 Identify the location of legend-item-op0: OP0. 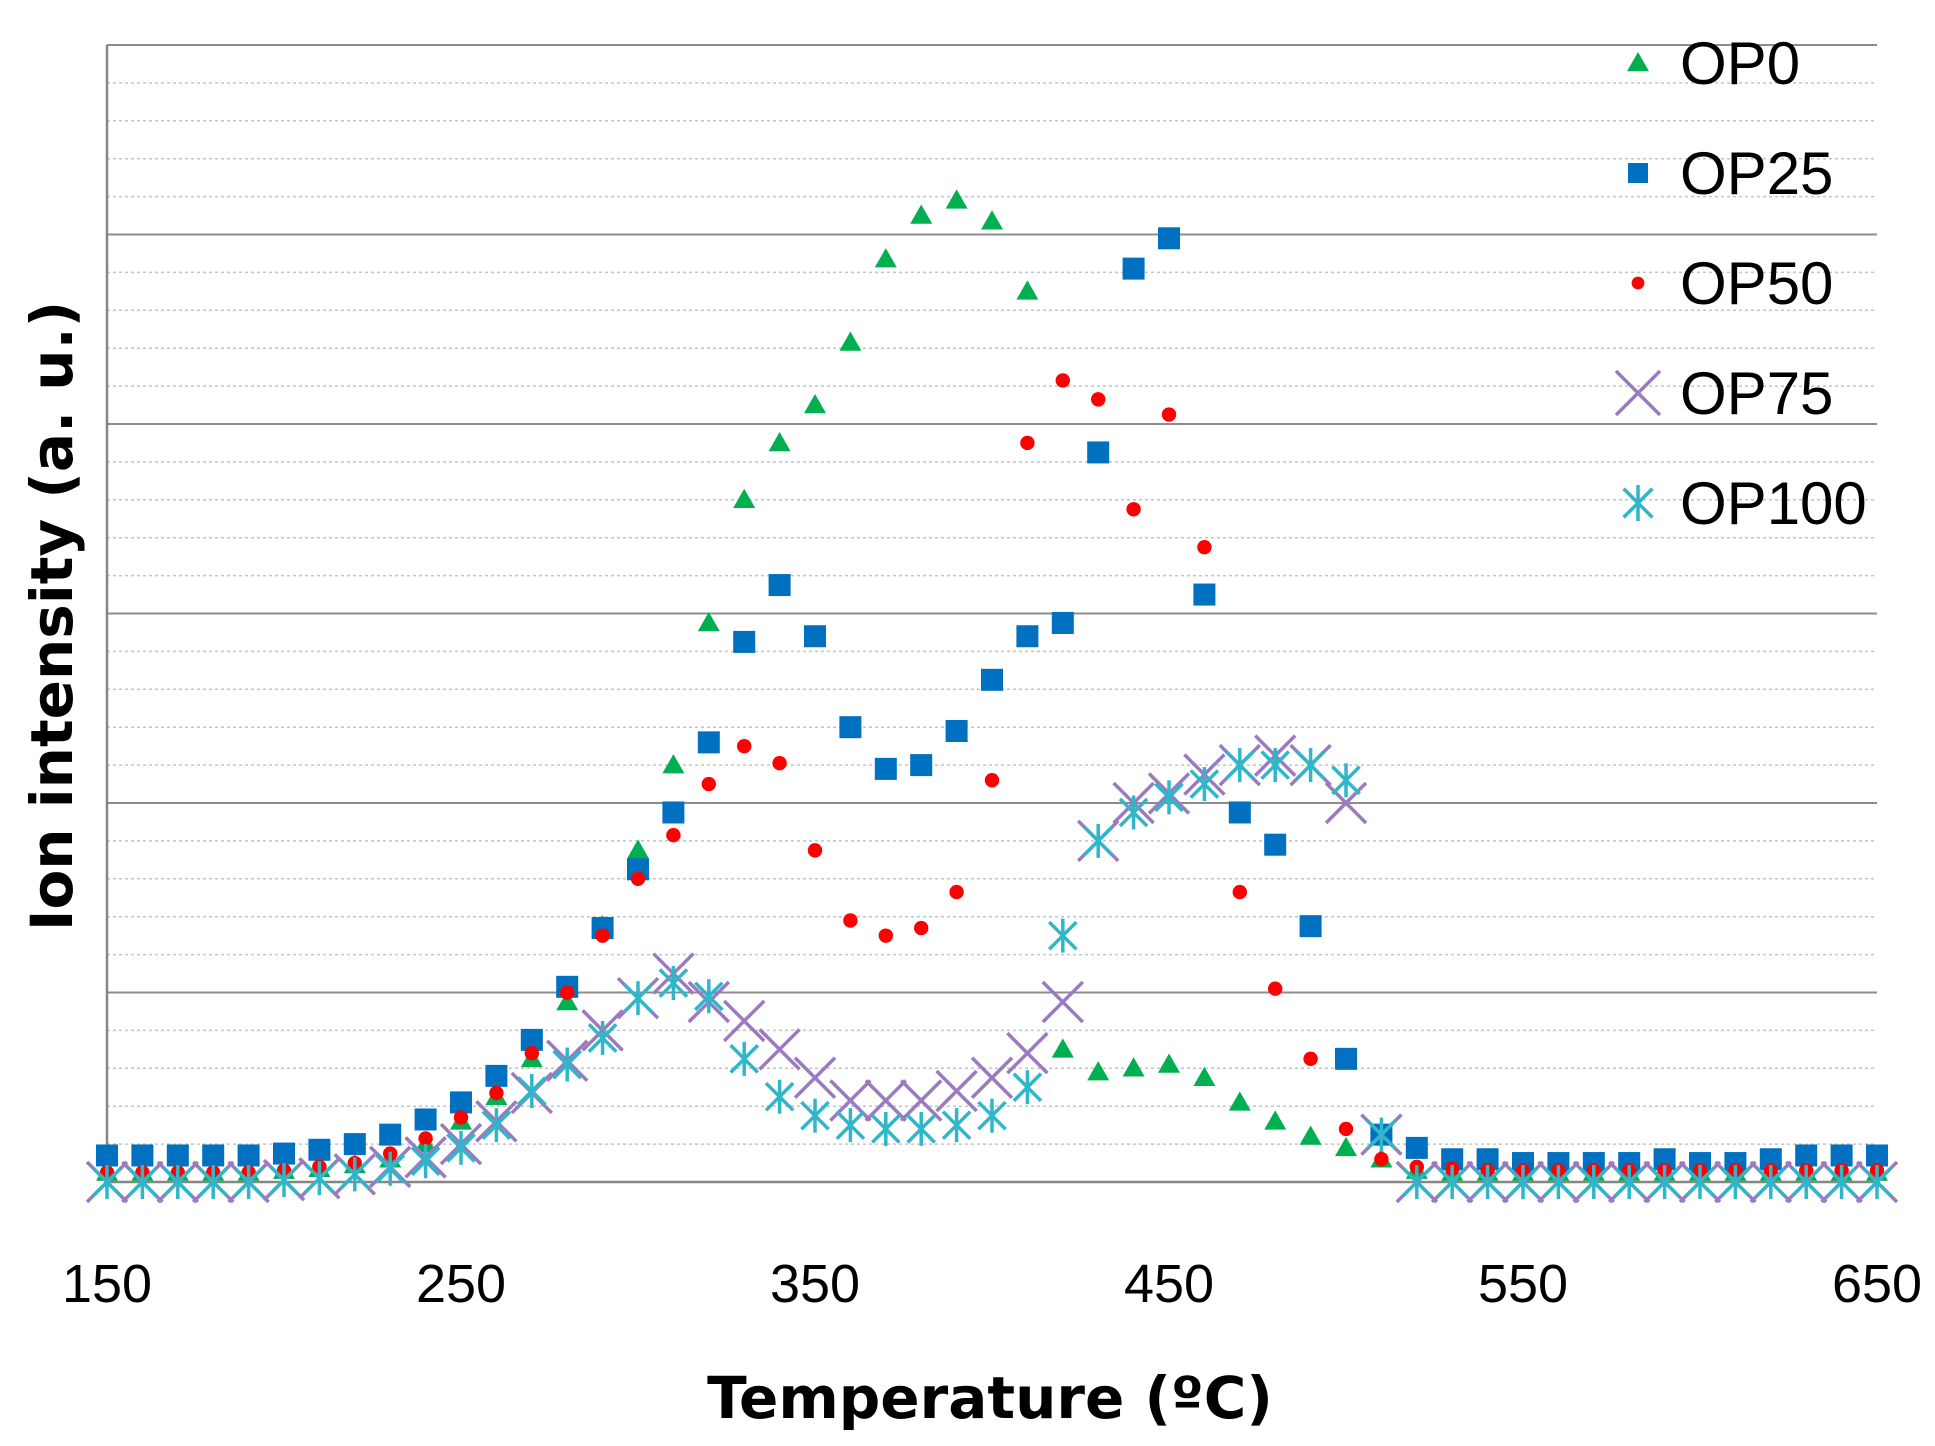
(1713, 63).